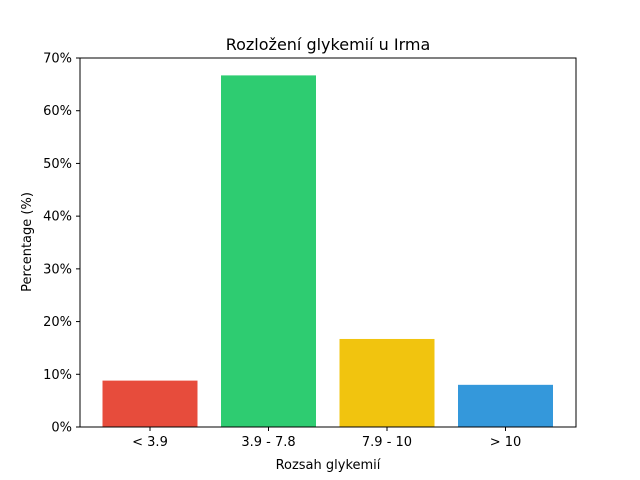 The image size is (640, 480). What do you see at coordinates (328, 465) in the screenshot?
I see `x-axis-label: Rozsah glykemií` at bounding box center [328, 465].